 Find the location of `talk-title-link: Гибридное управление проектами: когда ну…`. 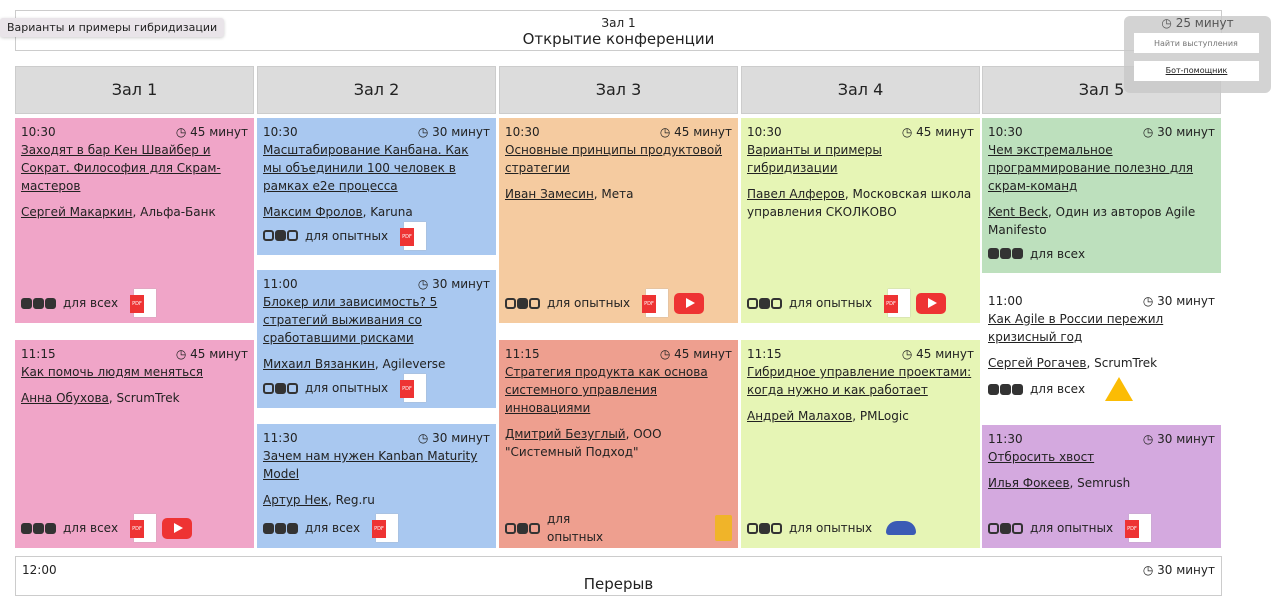

talk-title-link: Гибридное управление проектами: когда ну… is located at coordinates (859, 381).